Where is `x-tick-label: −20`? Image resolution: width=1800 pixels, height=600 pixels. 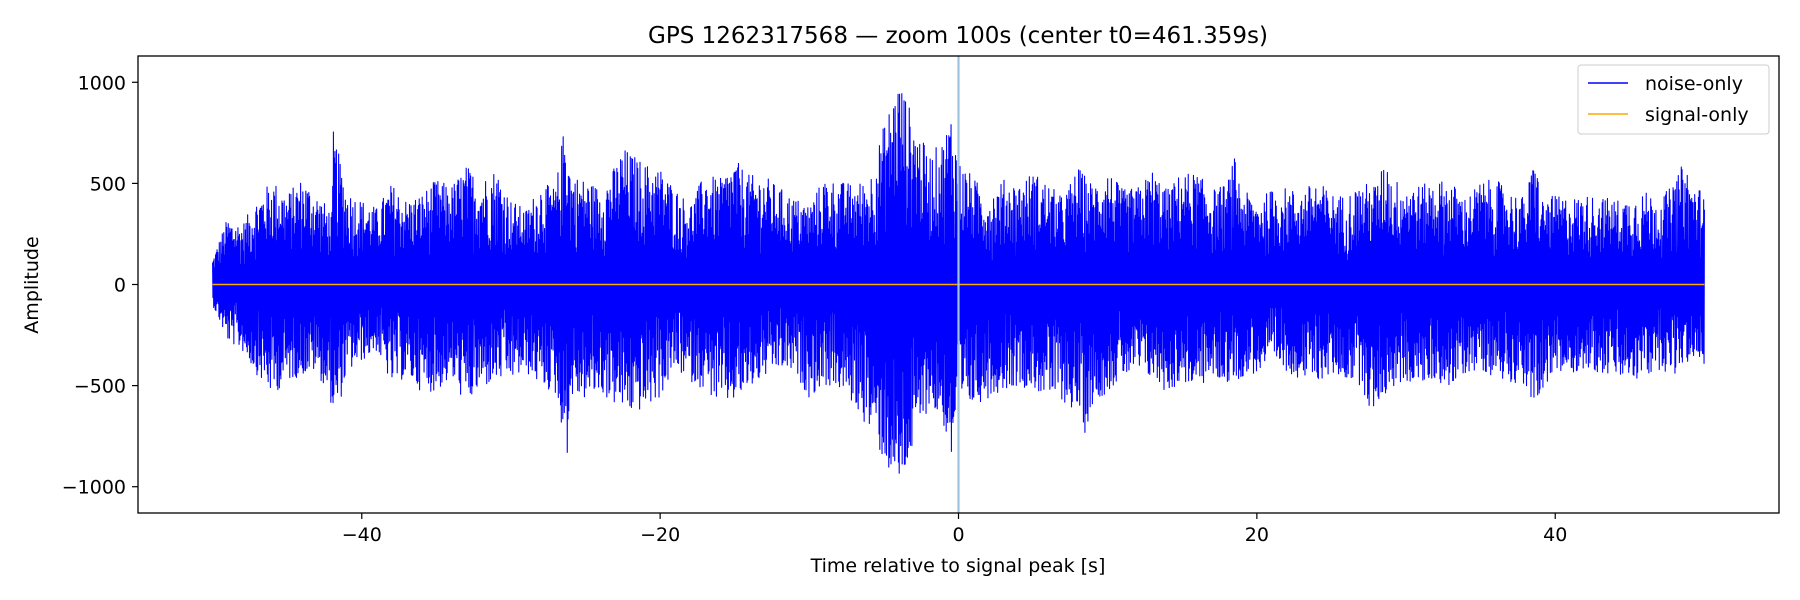 x-tick-label: −20 is located at coordinates (660, 535).